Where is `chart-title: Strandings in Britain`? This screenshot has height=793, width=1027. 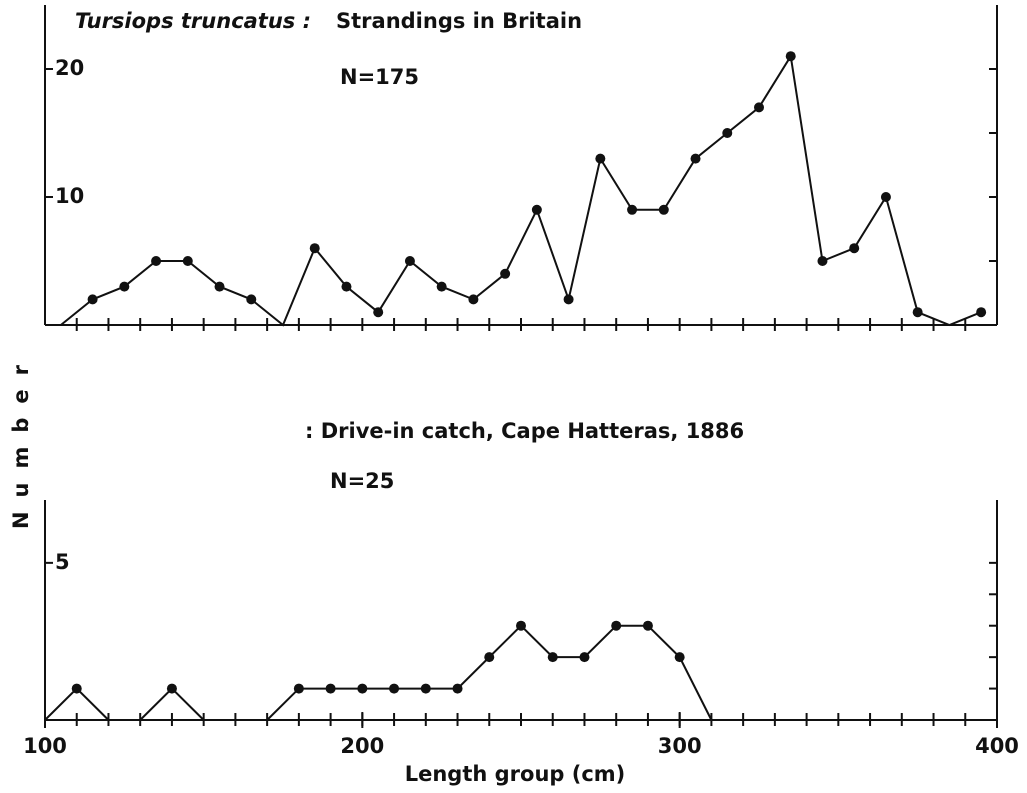
chart-title: Strandings in Britain is located at coordinates (459, 21).